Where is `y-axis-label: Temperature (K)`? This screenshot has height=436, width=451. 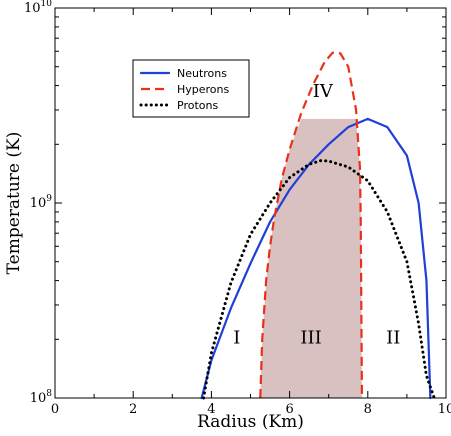 y-axis-label: Temperature (K) is located at coordinates (14, 203).